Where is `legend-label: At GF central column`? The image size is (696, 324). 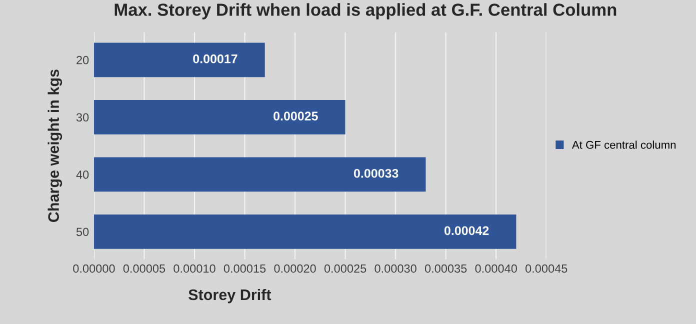
legend-label: At GF central column is located at coordinates (624, 144).